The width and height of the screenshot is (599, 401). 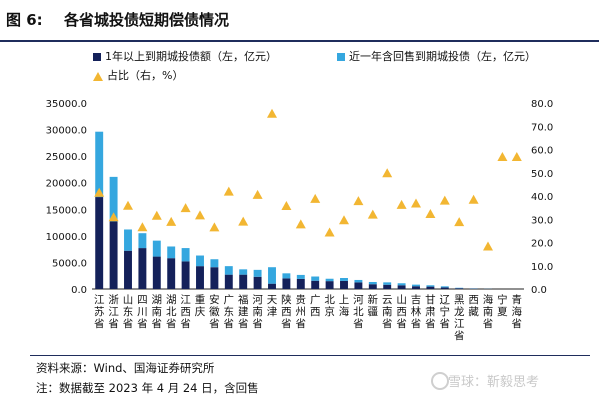 I want to click on legend-label-ratio: 占比（右，%）, so click(x=145, y=75).